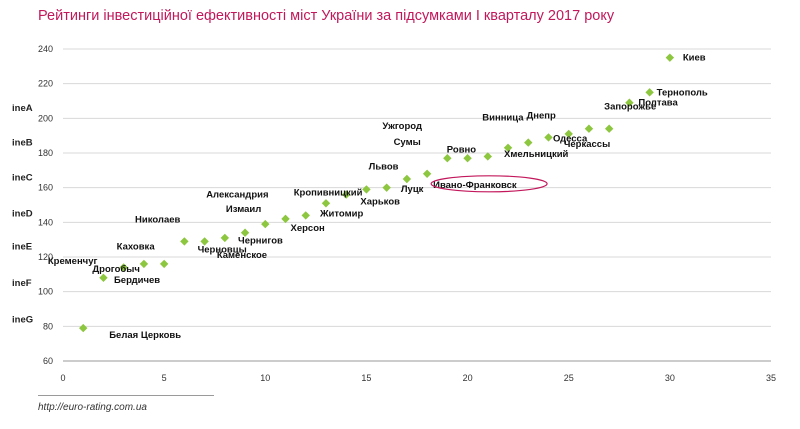 This screenshot has height=429, width=800. What do you see at coordinates (45, 257) in the screenshot?
I see `y-tick-label: 120` at bounding box center [45, 257].